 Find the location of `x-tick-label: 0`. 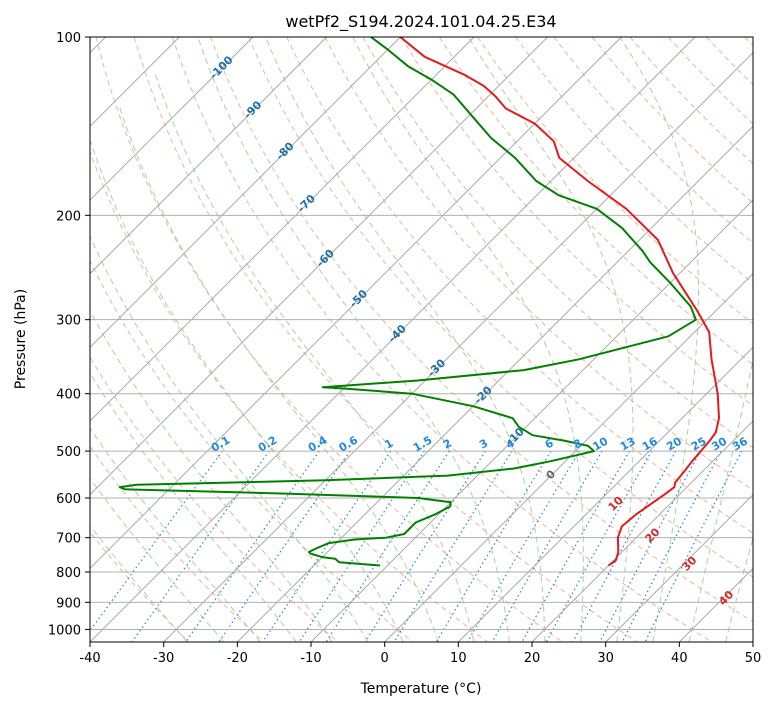

x-tick-label: 0 is located at coordinates (385, 658).